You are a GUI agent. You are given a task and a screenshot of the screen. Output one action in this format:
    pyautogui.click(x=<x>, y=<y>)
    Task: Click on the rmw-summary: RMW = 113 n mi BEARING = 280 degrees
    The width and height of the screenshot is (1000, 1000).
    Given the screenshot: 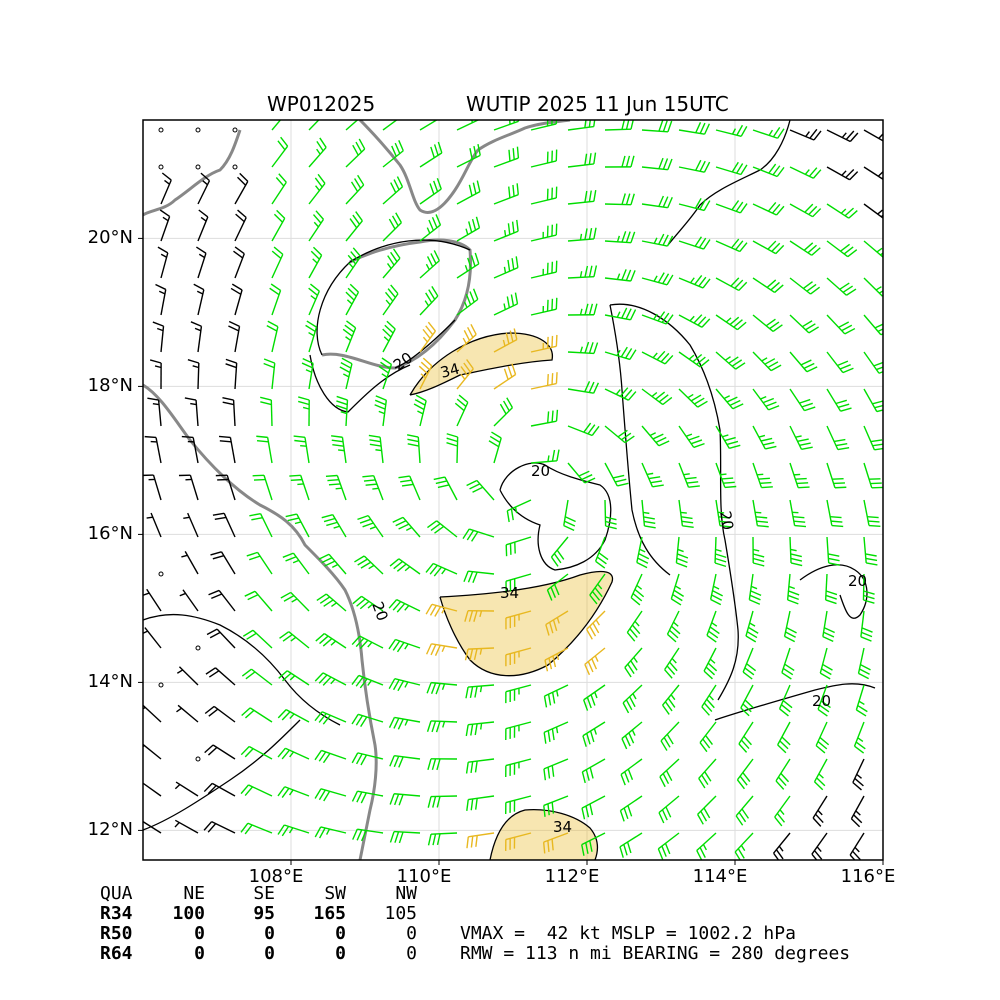 What is the action you would take?
    pyautogui.click(x=655, y=953)
    